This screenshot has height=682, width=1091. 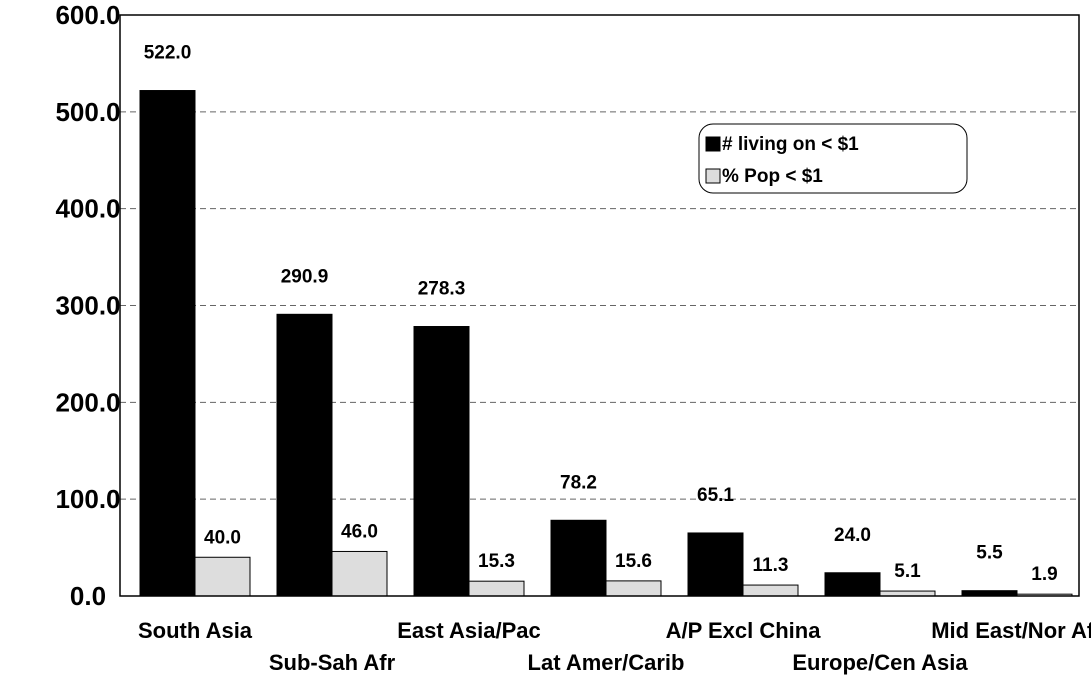 I want to click on data-label: 11.3, so click(x=771, y=565).